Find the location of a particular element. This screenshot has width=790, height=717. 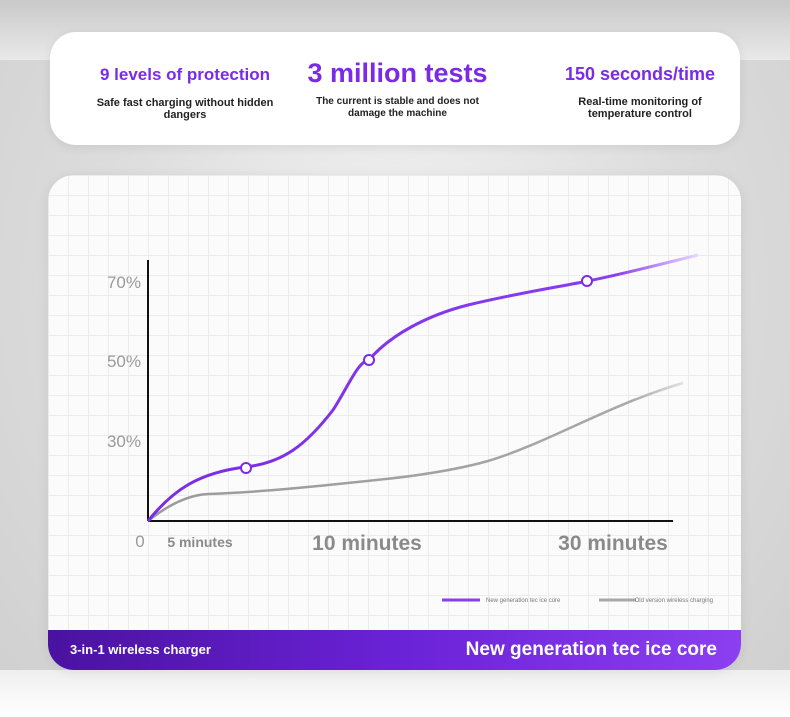

legend-new-label: New generation tec ice core is located at coordinates (523, 601).